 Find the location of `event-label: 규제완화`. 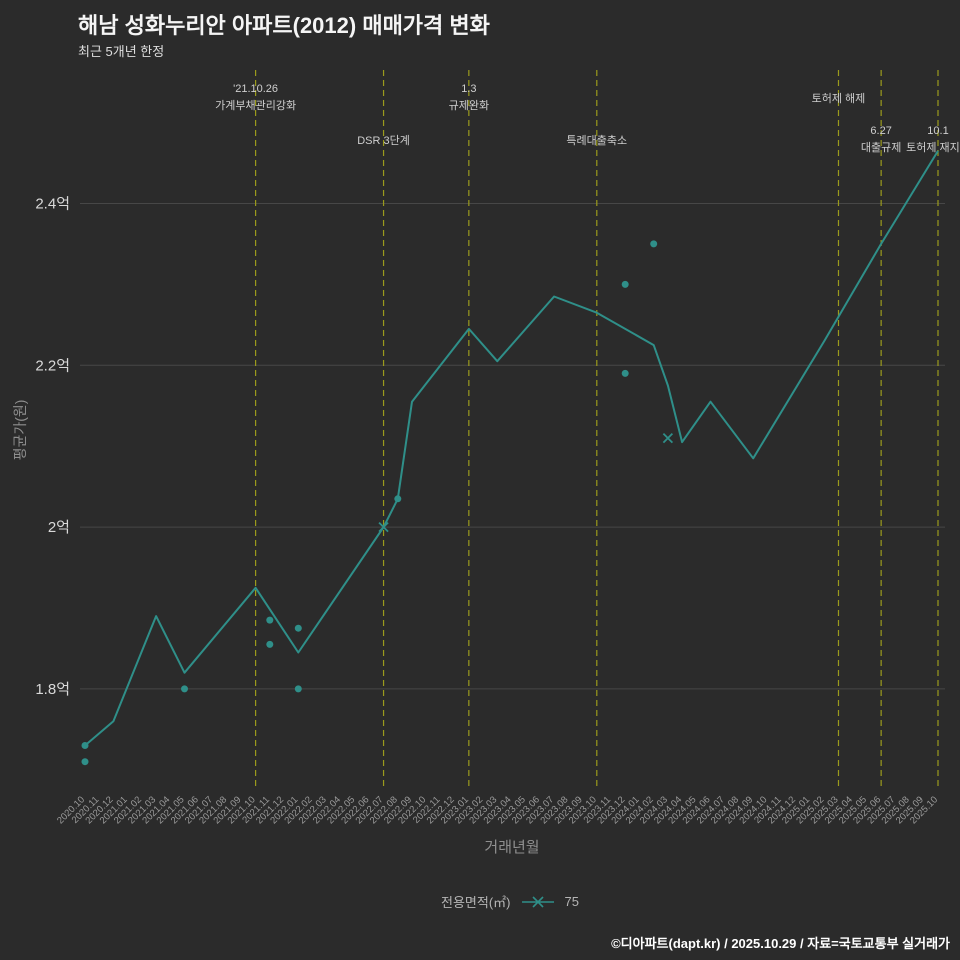

event-label: 규제완화 is located at coordinates (469, 105).